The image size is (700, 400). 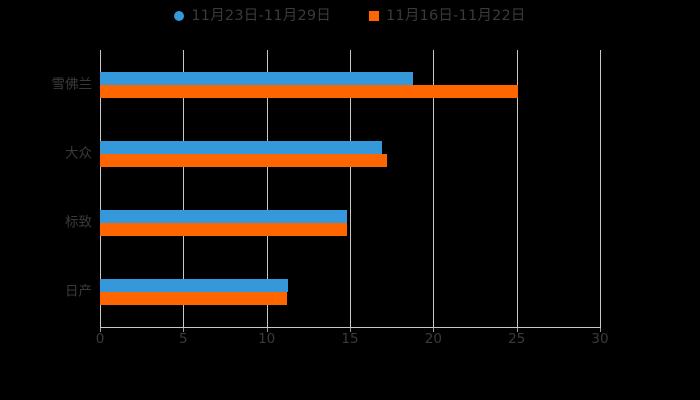 I want to click on x-tick-label: 5, so click(x=183, y=339).